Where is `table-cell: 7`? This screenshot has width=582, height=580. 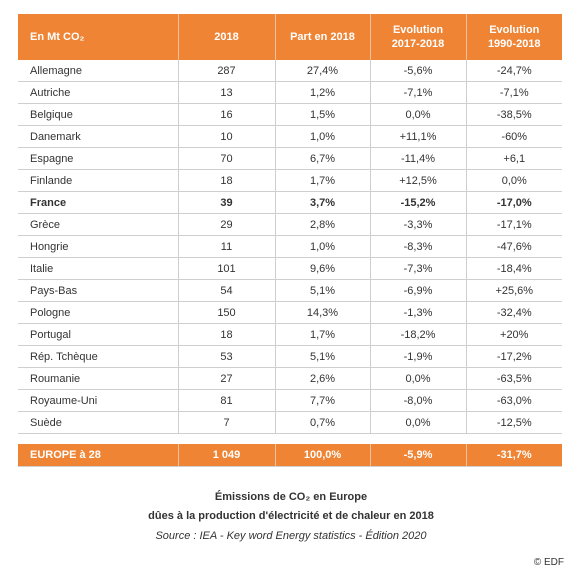
table-cell: 7 is located at coordinates (226, 422).